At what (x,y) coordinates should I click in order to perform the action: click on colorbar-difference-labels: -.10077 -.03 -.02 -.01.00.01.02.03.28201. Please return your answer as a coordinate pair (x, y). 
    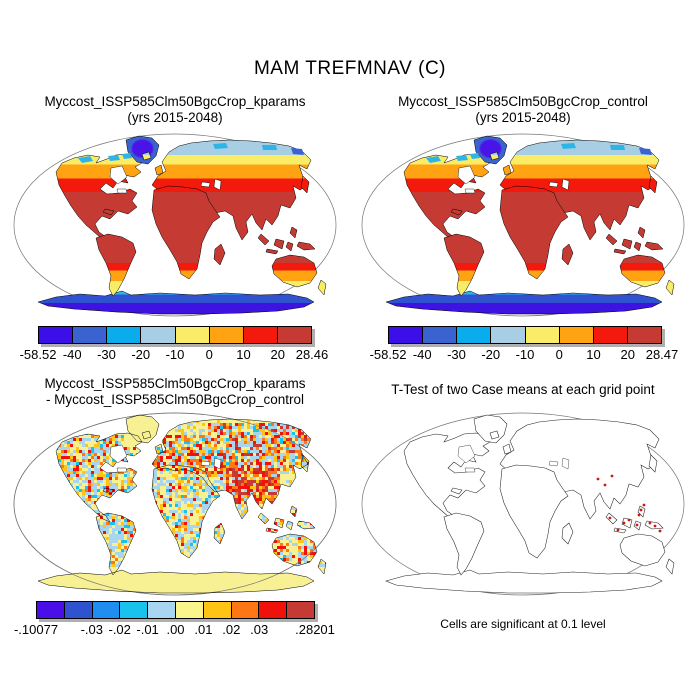
    Looking at the image, I should click on (174, 629).